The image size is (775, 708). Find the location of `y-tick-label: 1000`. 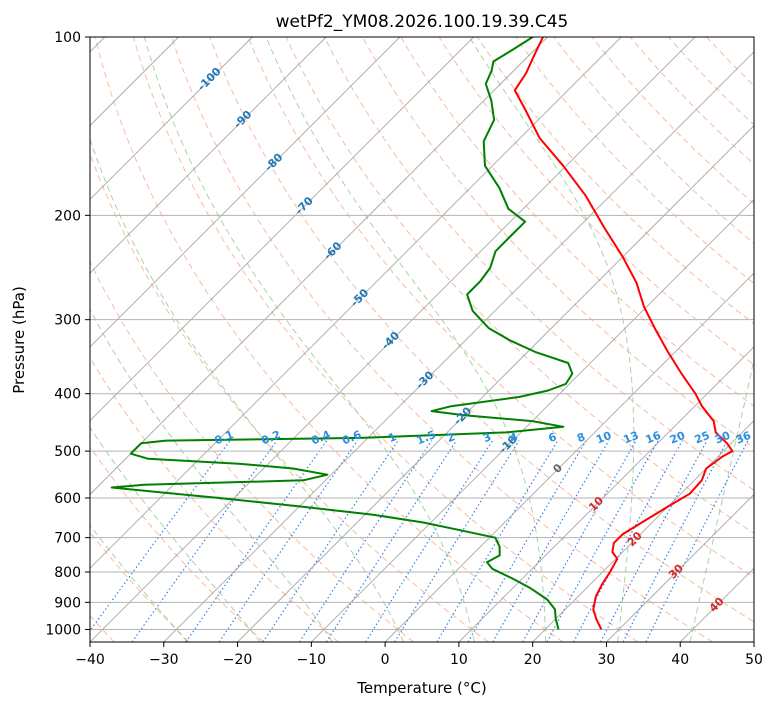

y-tick-label: 1000 is located at coordinates (63, 630).